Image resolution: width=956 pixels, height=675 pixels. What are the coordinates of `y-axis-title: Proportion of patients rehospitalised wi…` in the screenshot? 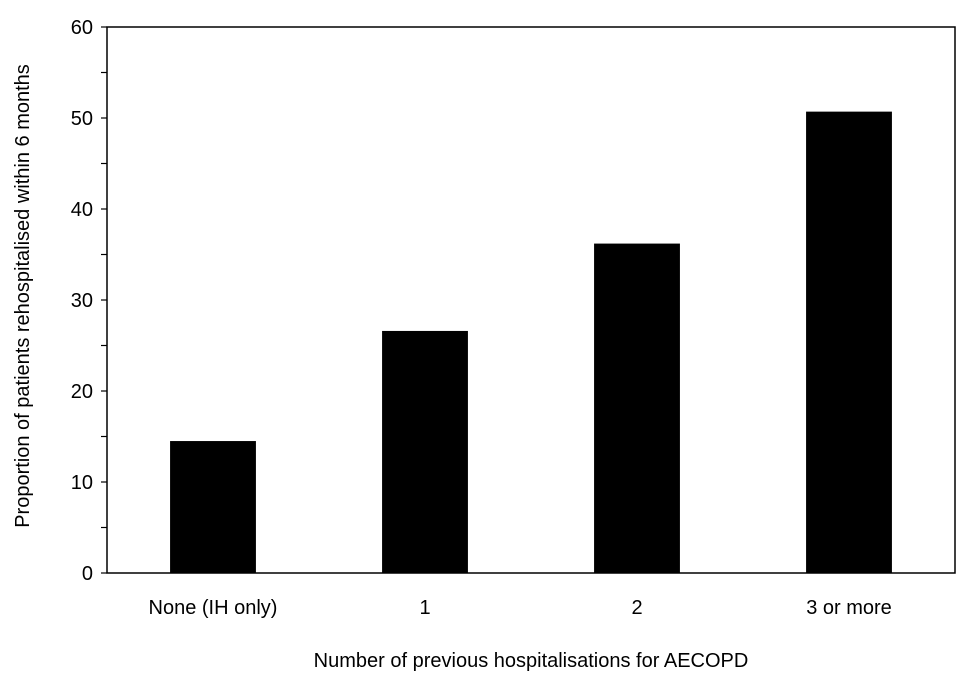 It's located at (23, 296).